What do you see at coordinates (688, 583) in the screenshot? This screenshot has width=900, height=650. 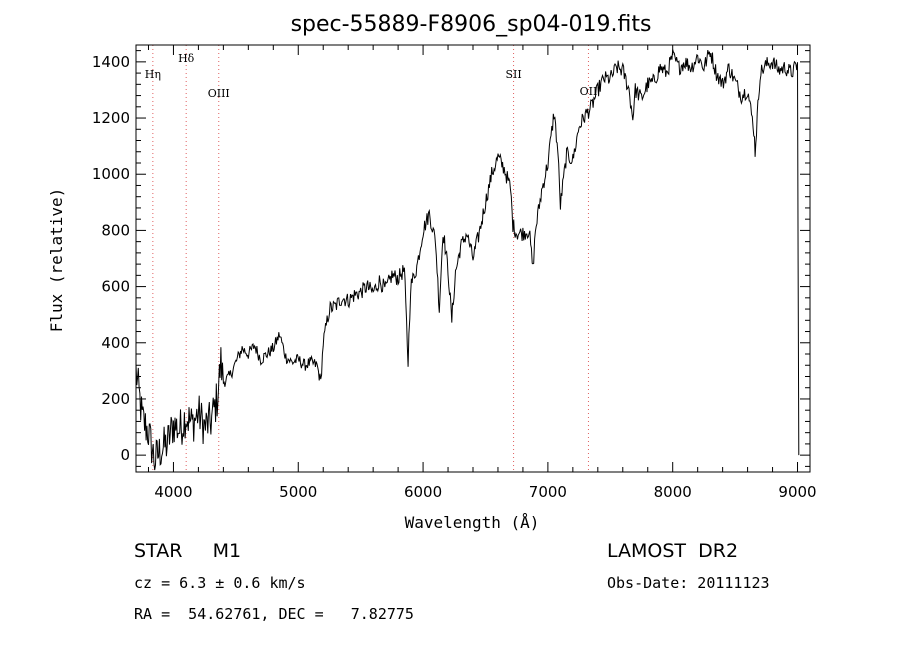 I see `obs-date-label: Obs-Date: 20111123` at bounding box center [688, 583].